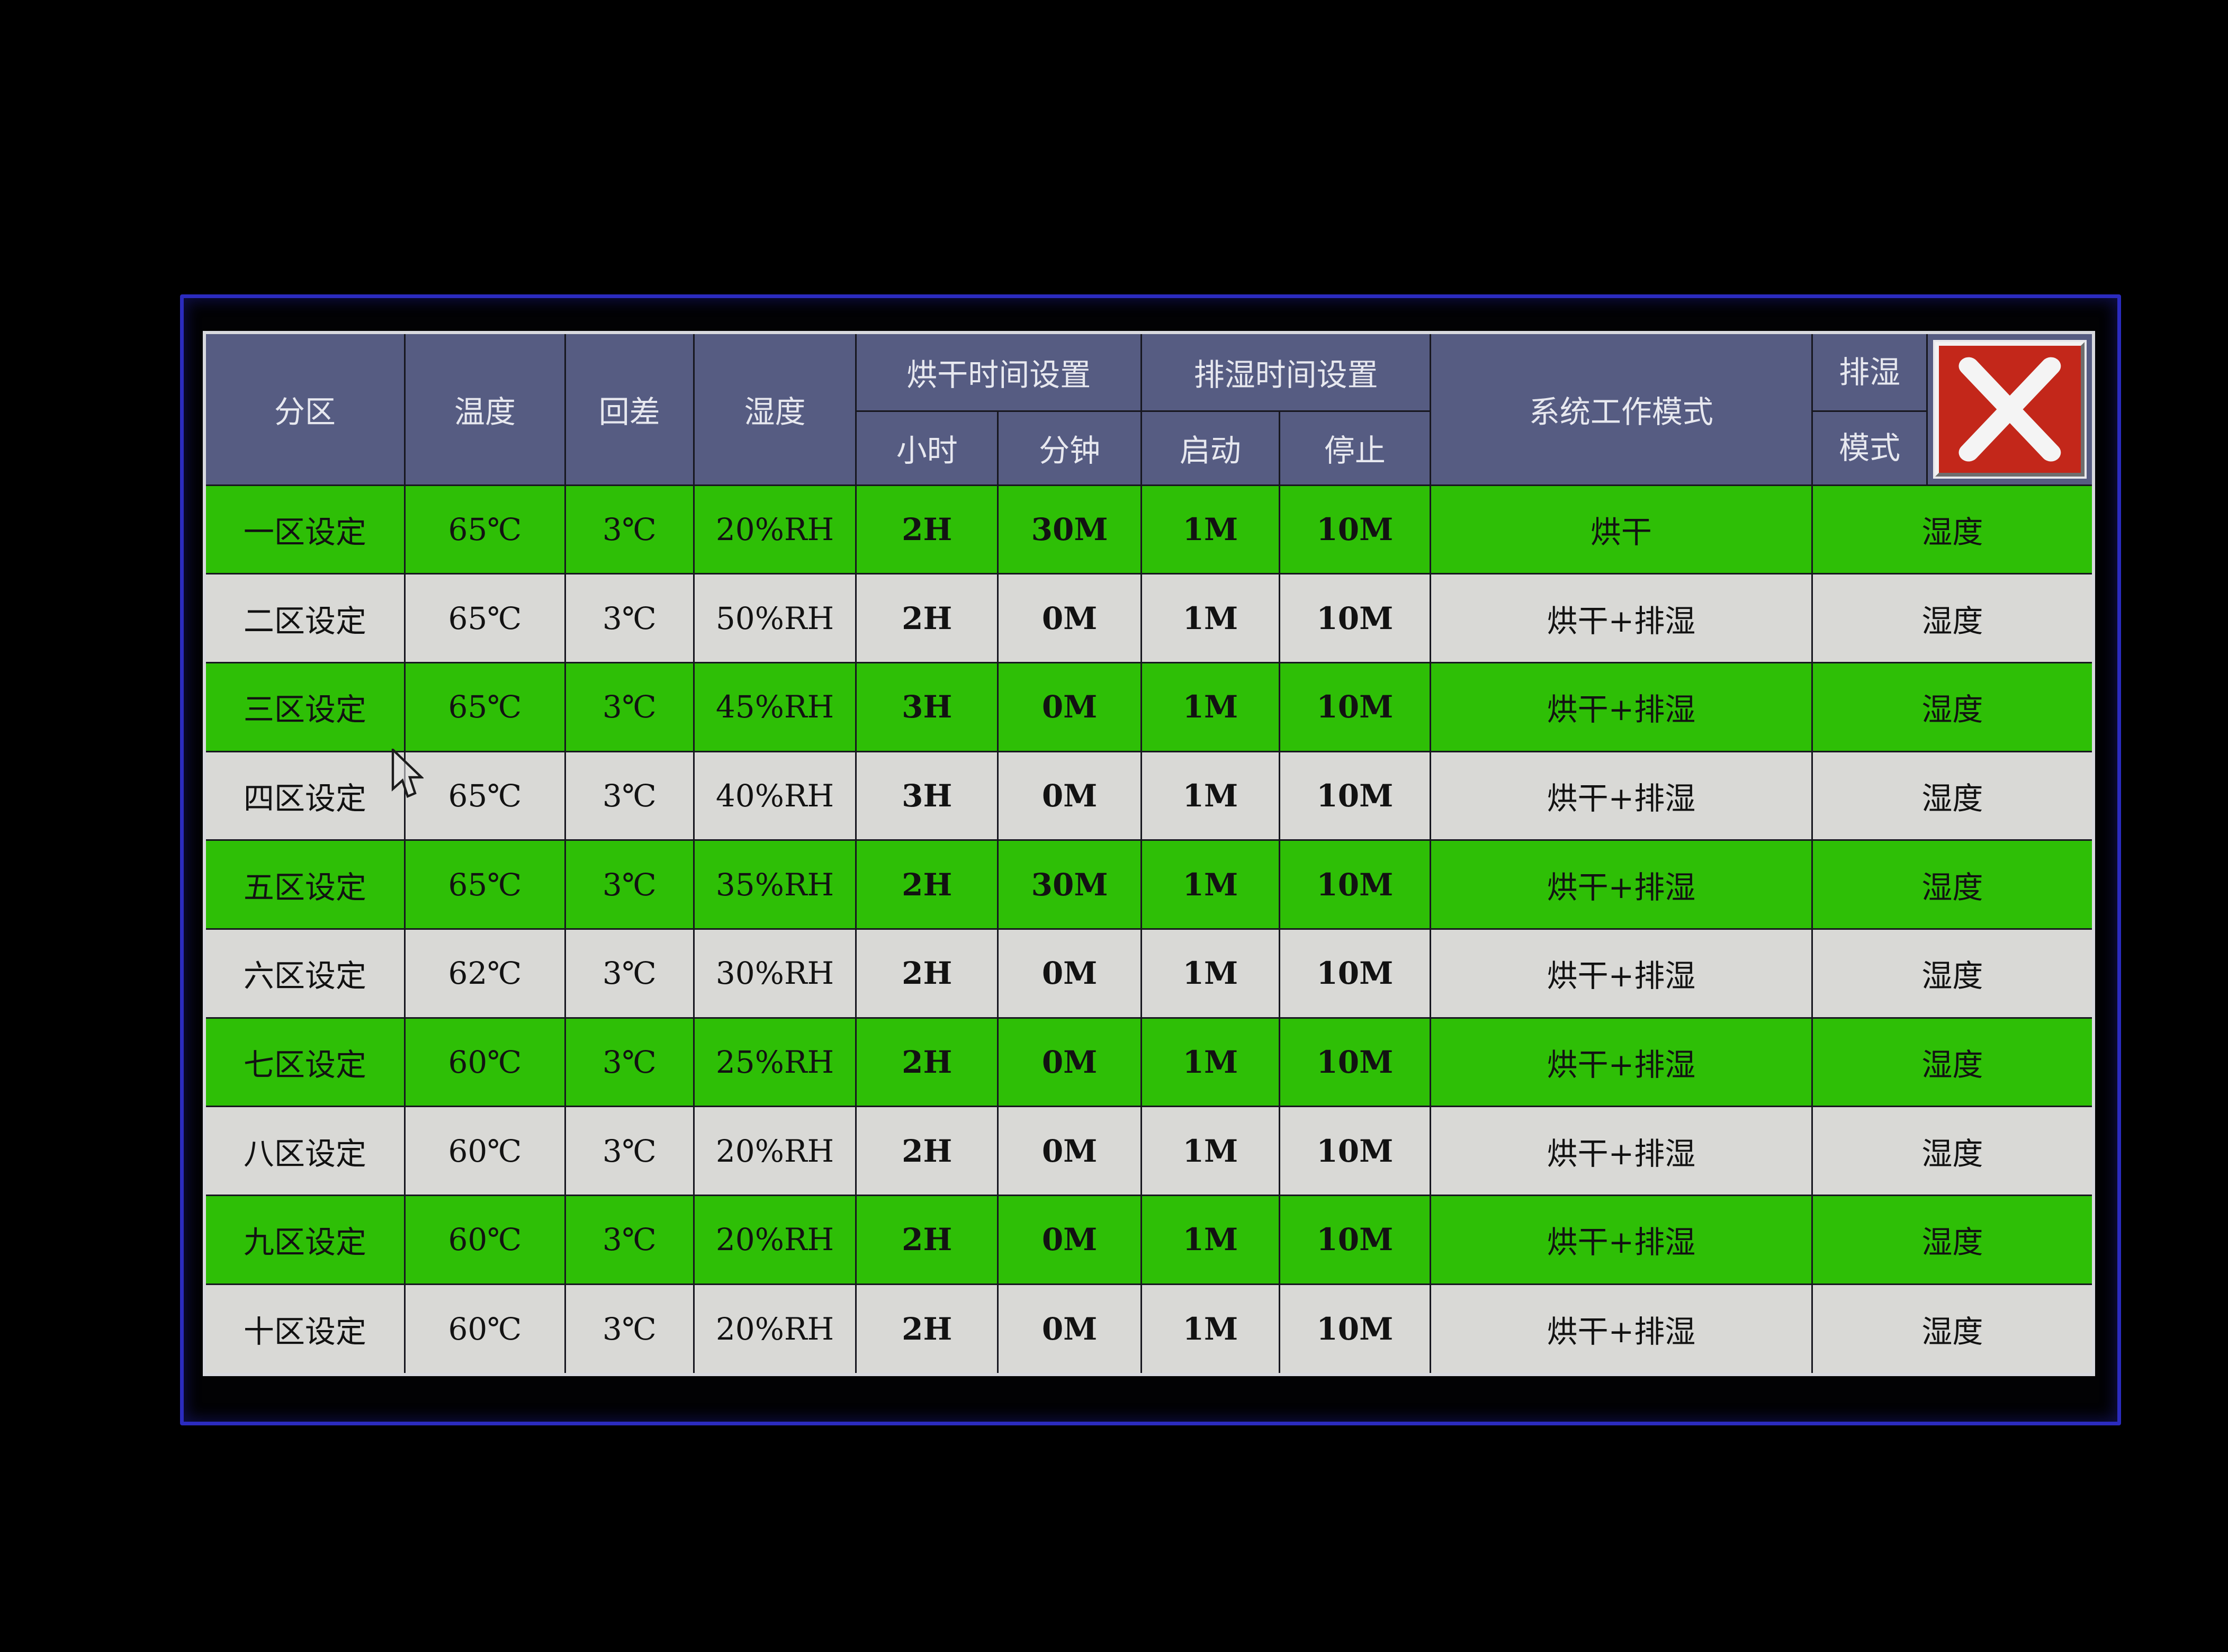 This screenshot has height=1652, width=2228. I want to click on header-dry-time-group: 烘干时间设置, so click(999, 371).